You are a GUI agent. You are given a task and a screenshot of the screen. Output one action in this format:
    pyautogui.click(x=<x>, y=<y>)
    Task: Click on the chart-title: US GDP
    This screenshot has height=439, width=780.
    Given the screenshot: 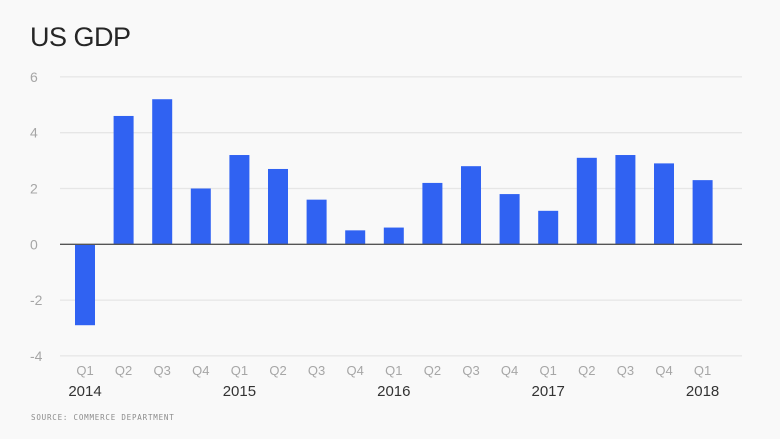 What is the action you would take?
    pyautogui.click(x=80, y=37)
    